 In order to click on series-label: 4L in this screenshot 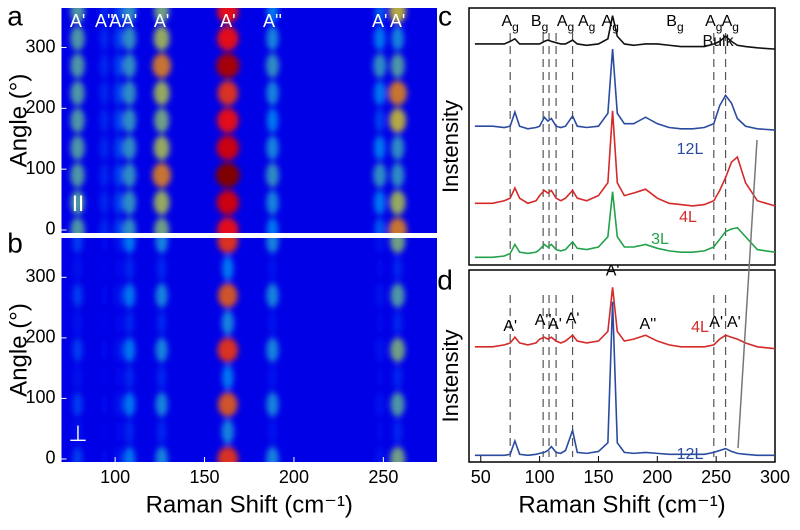, I will do `click(688, 217)`.